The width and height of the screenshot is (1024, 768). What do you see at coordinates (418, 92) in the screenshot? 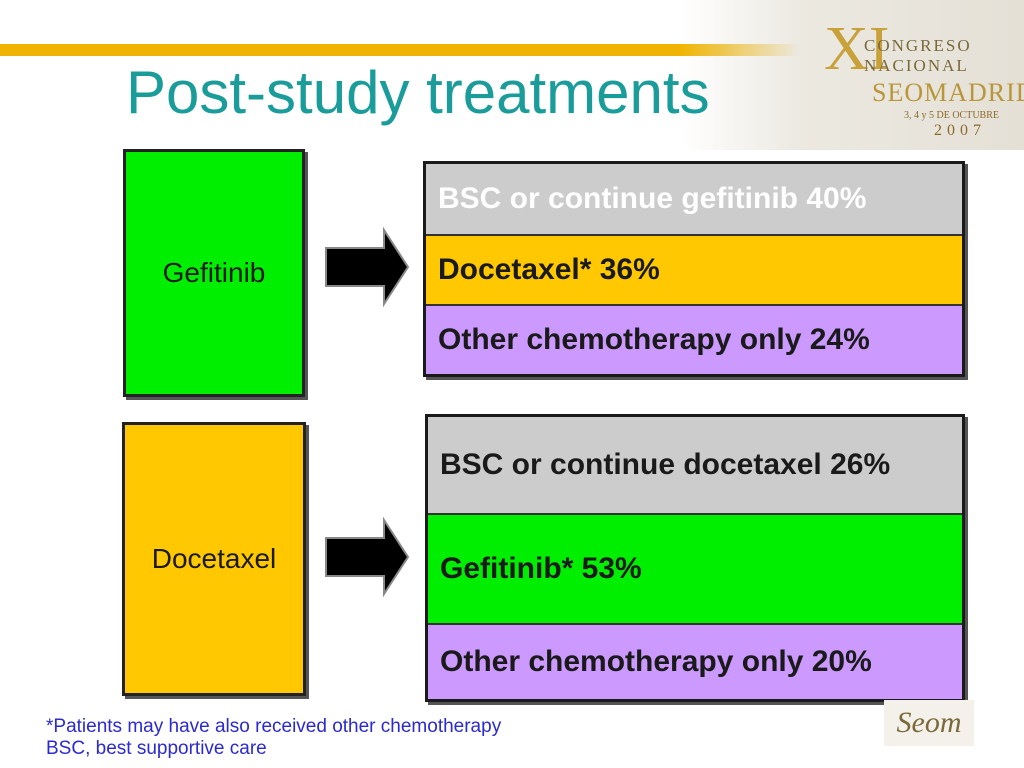
I see `slide-title: Post-study treatments` at bounding box center [418, 92].